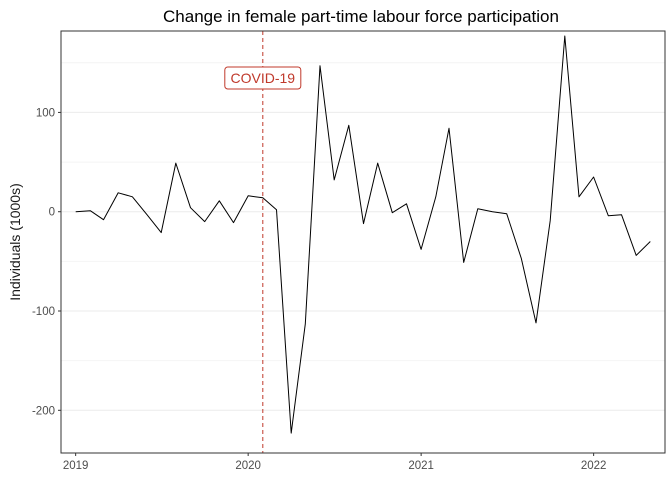 The image size is (672, 480). I want to click on y-tick-label: 100, so click(45, 113).